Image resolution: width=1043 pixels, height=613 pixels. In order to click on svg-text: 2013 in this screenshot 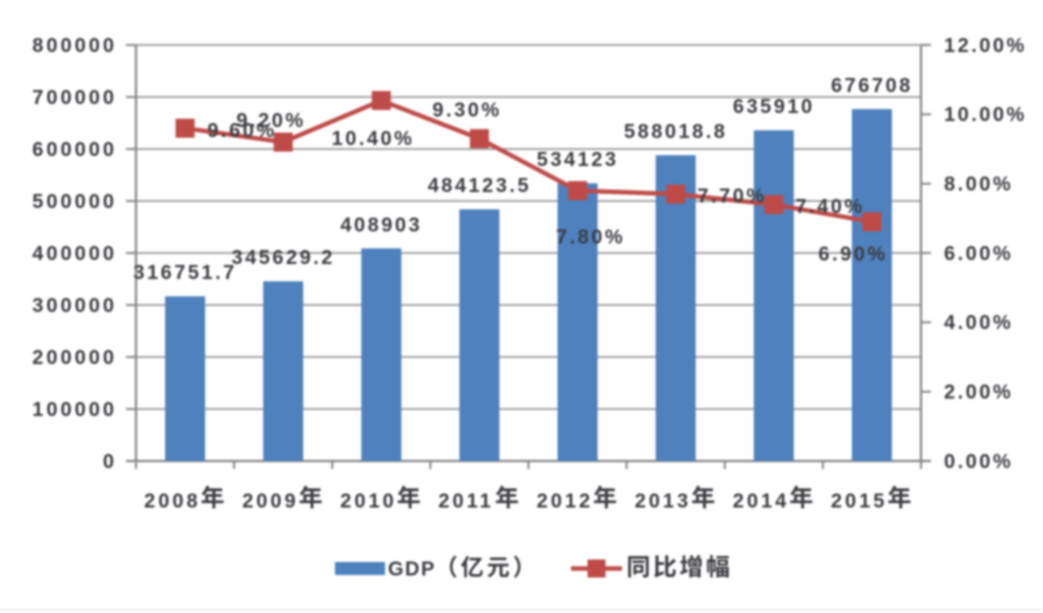, I will do `click(663, 502)`.